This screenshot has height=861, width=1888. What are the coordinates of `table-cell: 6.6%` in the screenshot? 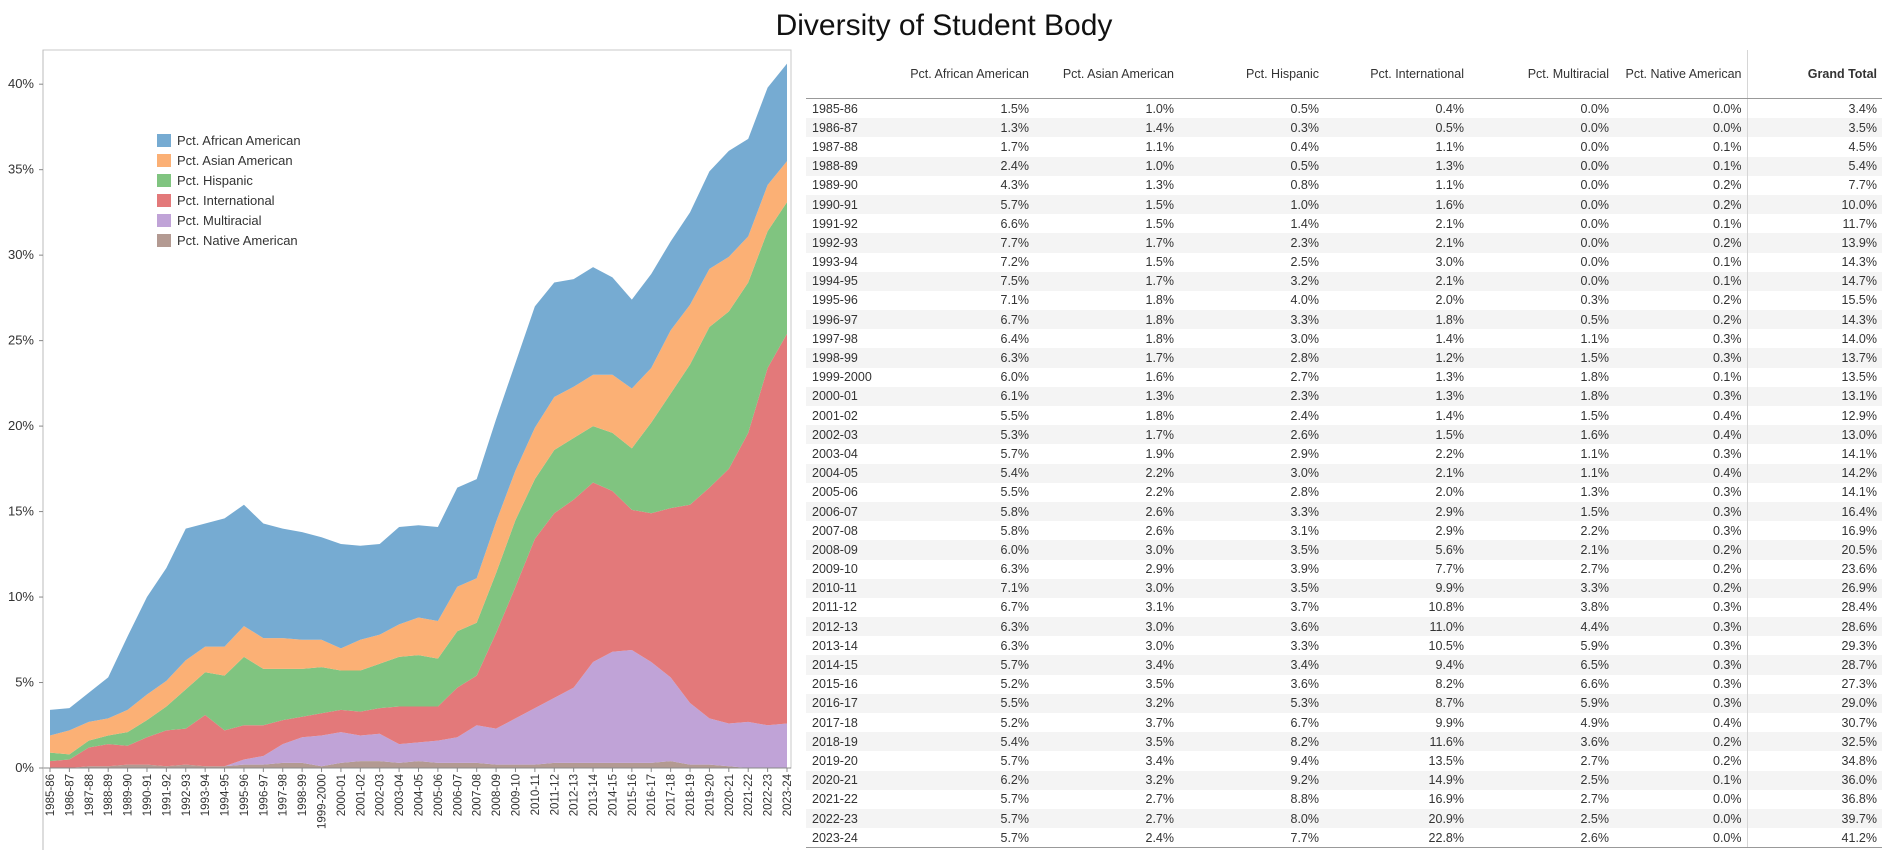 It's located at (1595, 684).